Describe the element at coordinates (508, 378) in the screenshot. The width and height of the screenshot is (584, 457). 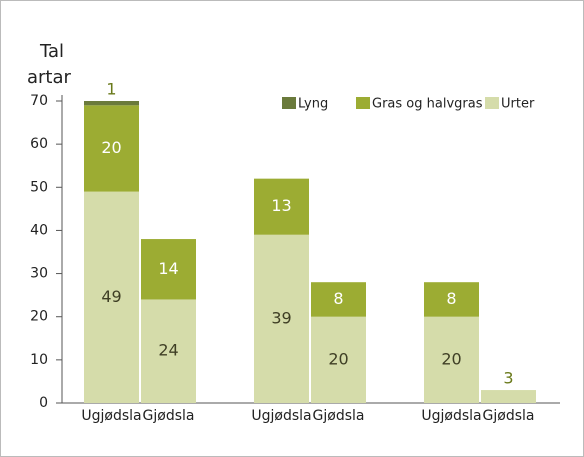
I see `data-label: 3` at that location.